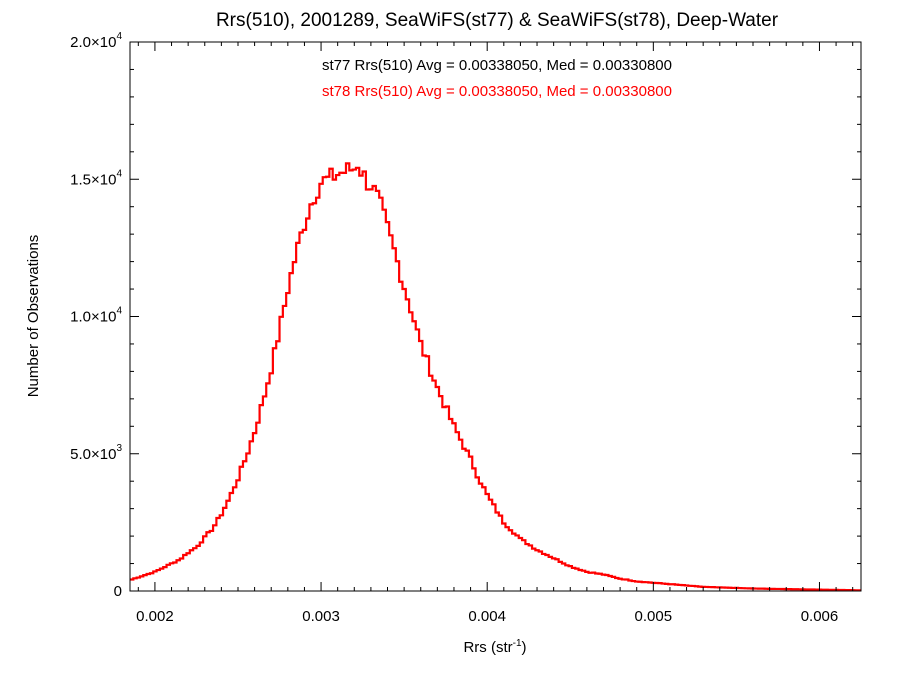 The width and height of the screenshot is (900, 675). Describe the element at coordinates (96, 41) in the screenshot. I see `y-tick-label: 2.0×10⁴` at that location.